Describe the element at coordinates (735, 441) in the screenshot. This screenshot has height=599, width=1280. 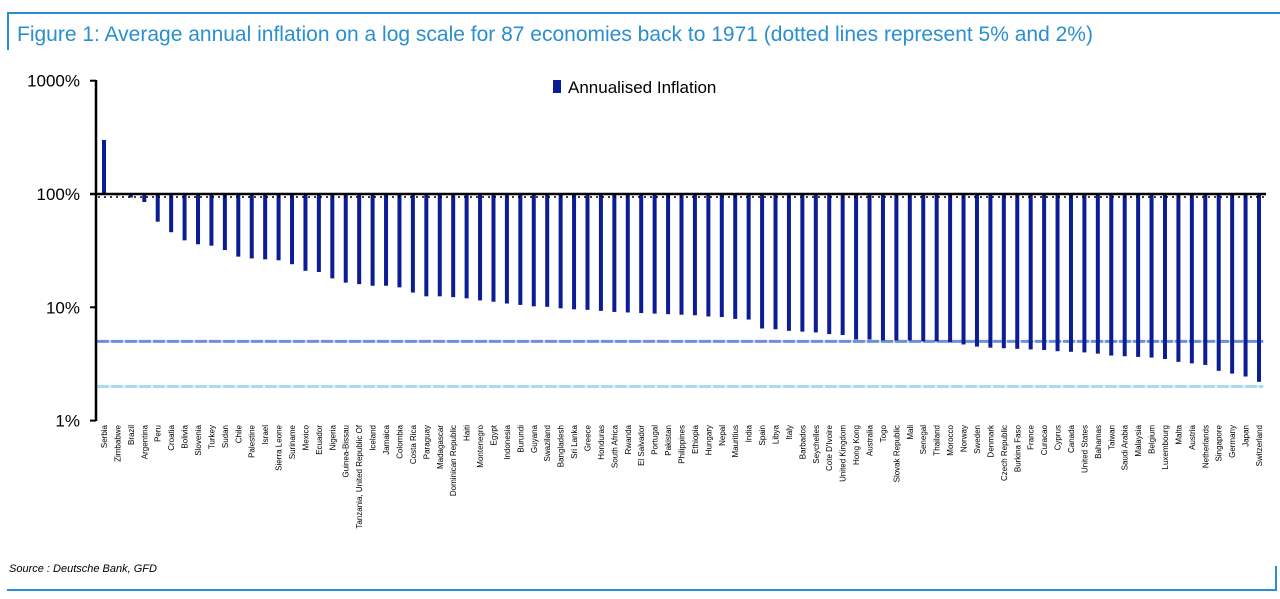
I see `x-tick-label: Mauritius` at that location.